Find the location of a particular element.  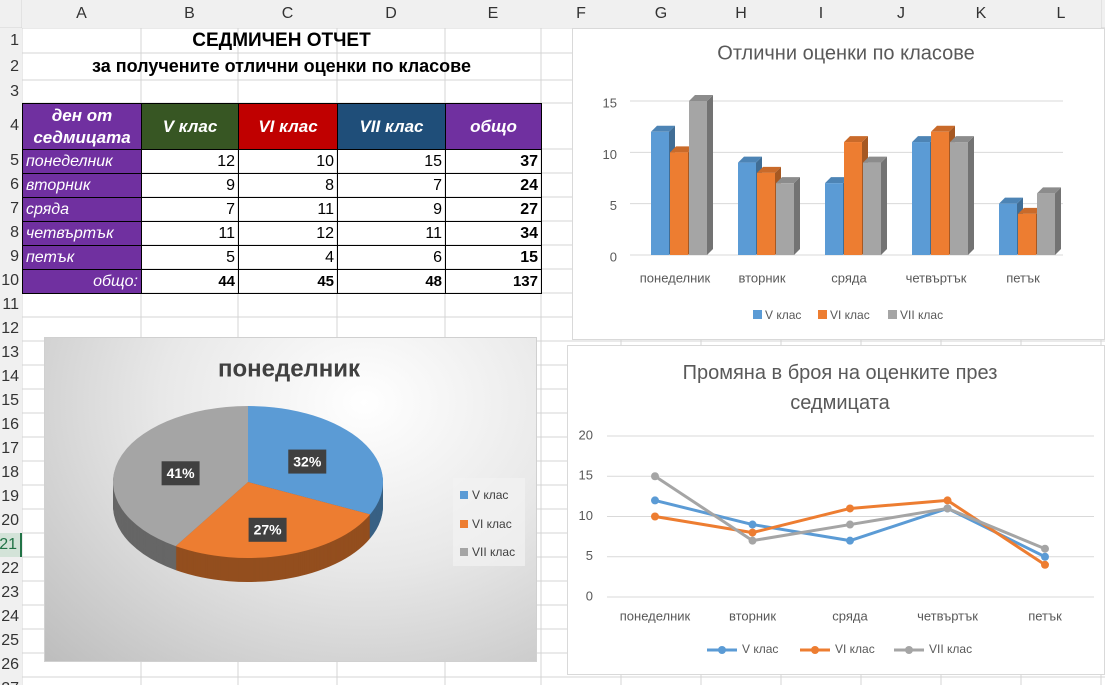

value-cell: 8 is located at coordinates (288, 185).